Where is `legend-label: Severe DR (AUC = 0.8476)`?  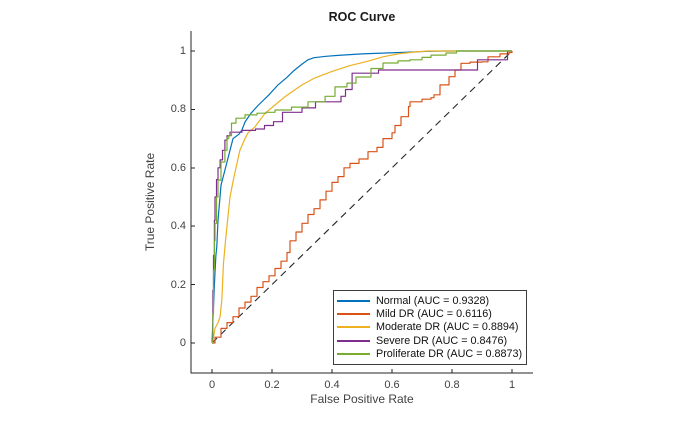 legend-label: Severe DR (AUC = 0.8476) is located at coordinates (442, 340).